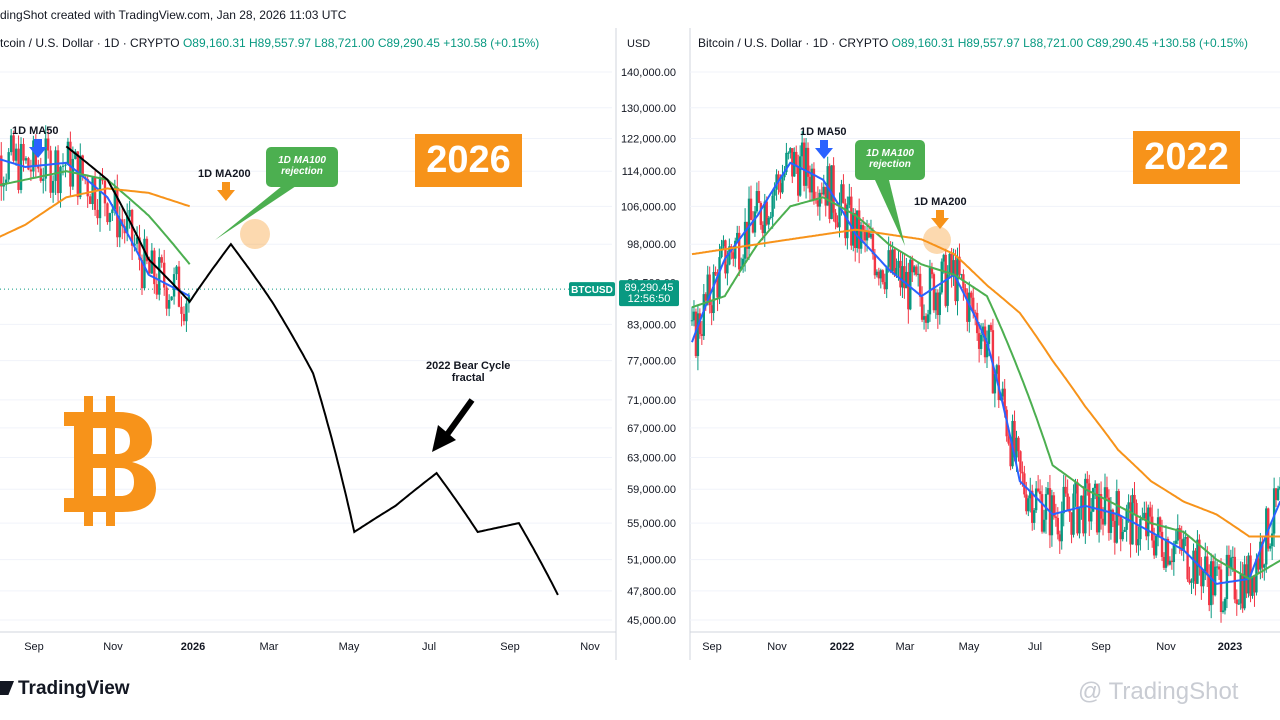  Describe the element at coordinates (269, 647) in the screenshot. I see `left-time-tick: Mar` at that location.